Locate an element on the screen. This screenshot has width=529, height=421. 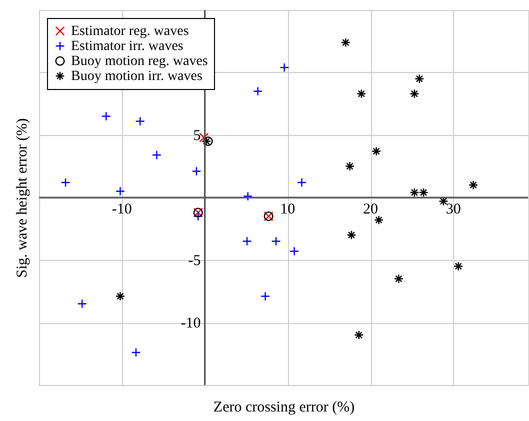
legend-label: Buoy motion reg. waves is located at coordinates (139, 61).